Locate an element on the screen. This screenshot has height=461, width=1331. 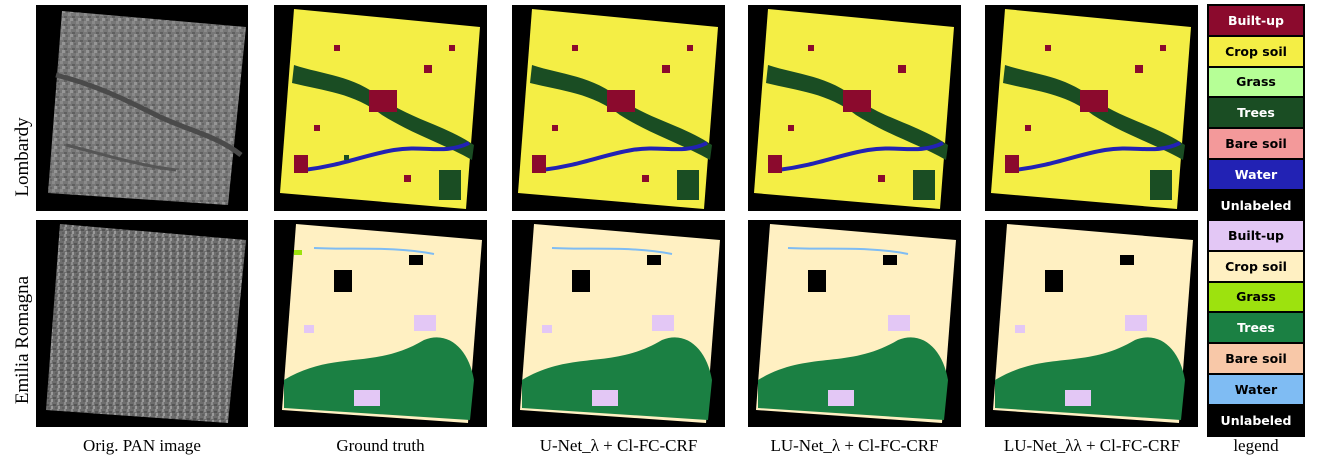
pan-image-lombardy is located at coordinates (142, 108).